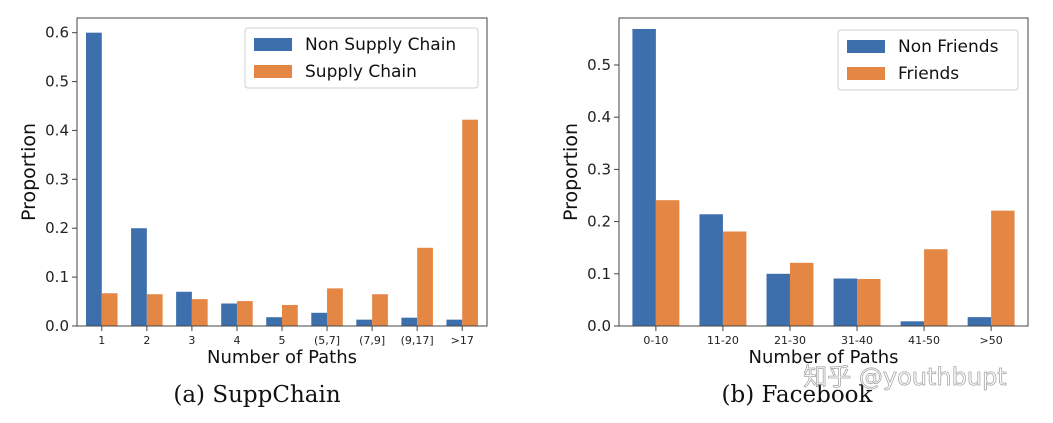  Describe the element at coordinates (723, 340) in the screenshot. I see `x-tick-label: 11-20` at that location.